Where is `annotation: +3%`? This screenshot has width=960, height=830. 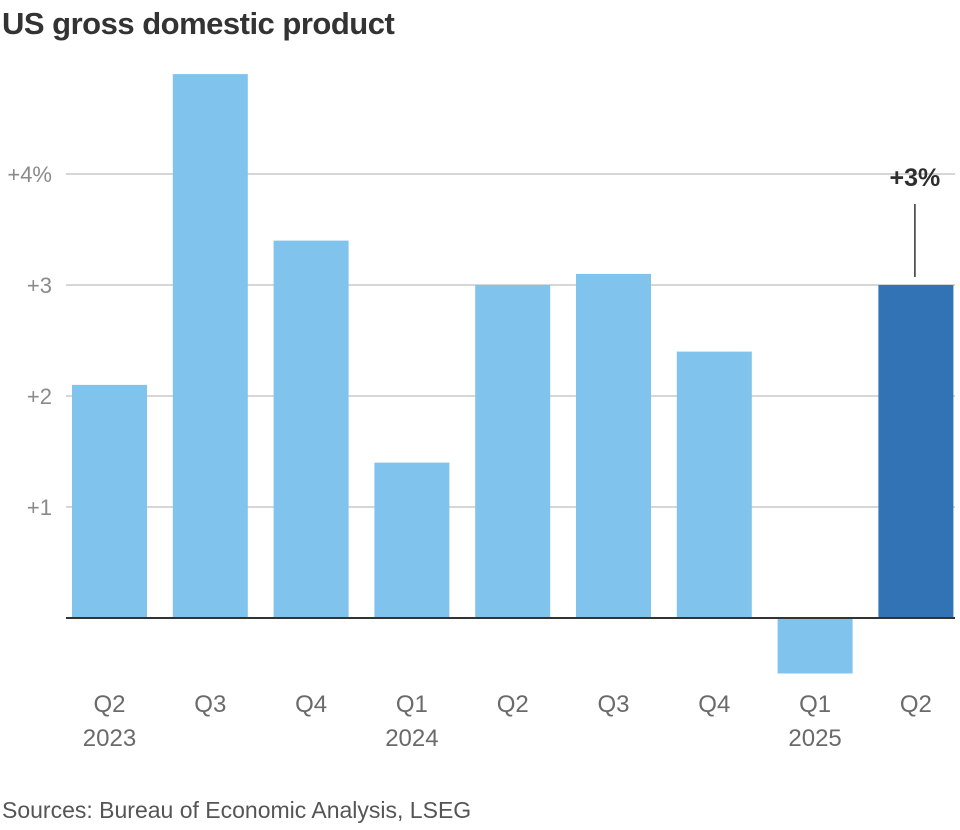
annotation: +3% is located at coordinates (915, 220).